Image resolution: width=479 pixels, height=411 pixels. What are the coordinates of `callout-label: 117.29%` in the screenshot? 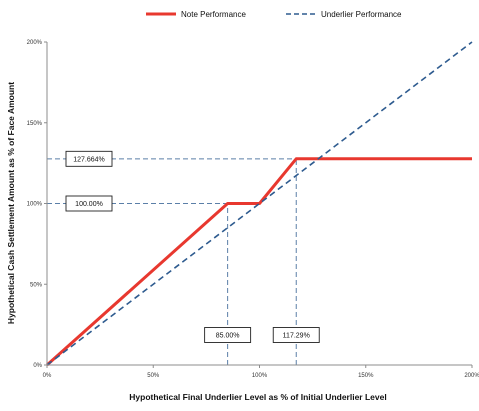 It's located at (296, 336).